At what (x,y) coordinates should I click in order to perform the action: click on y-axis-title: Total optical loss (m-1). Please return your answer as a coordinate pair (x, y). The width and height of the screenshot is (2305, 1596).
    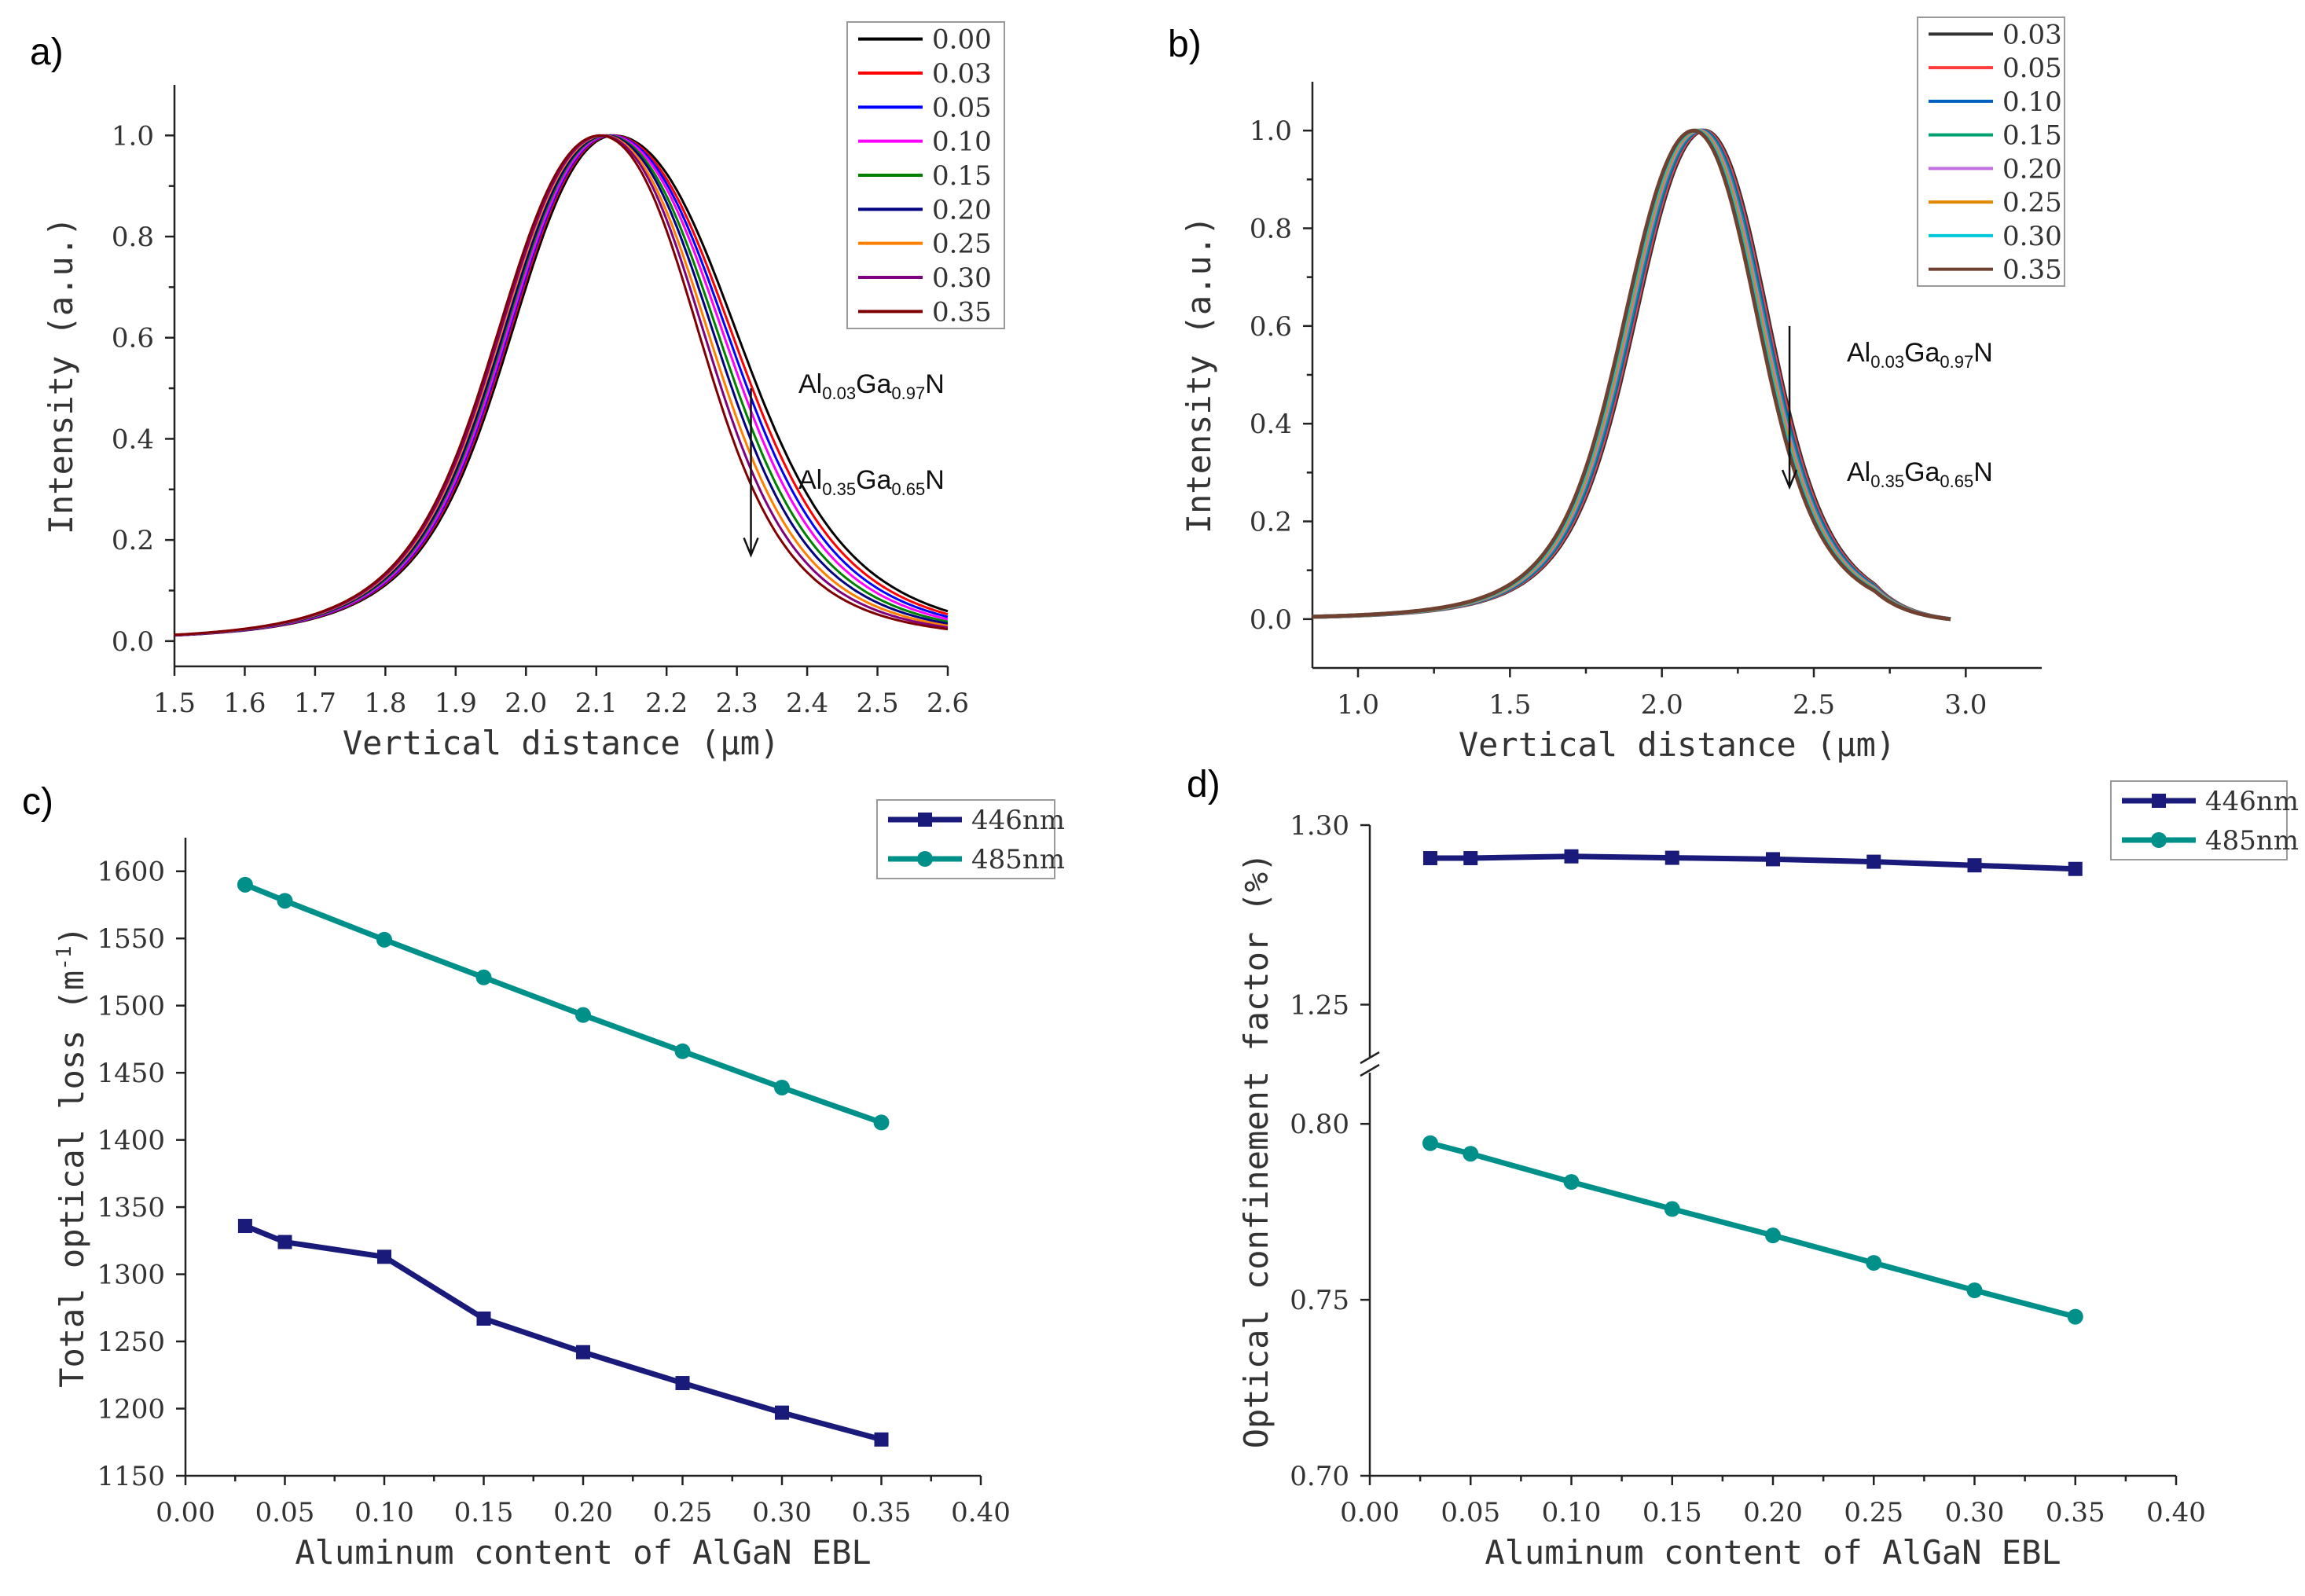
    Looking at the image, I should click on (72, 1157).